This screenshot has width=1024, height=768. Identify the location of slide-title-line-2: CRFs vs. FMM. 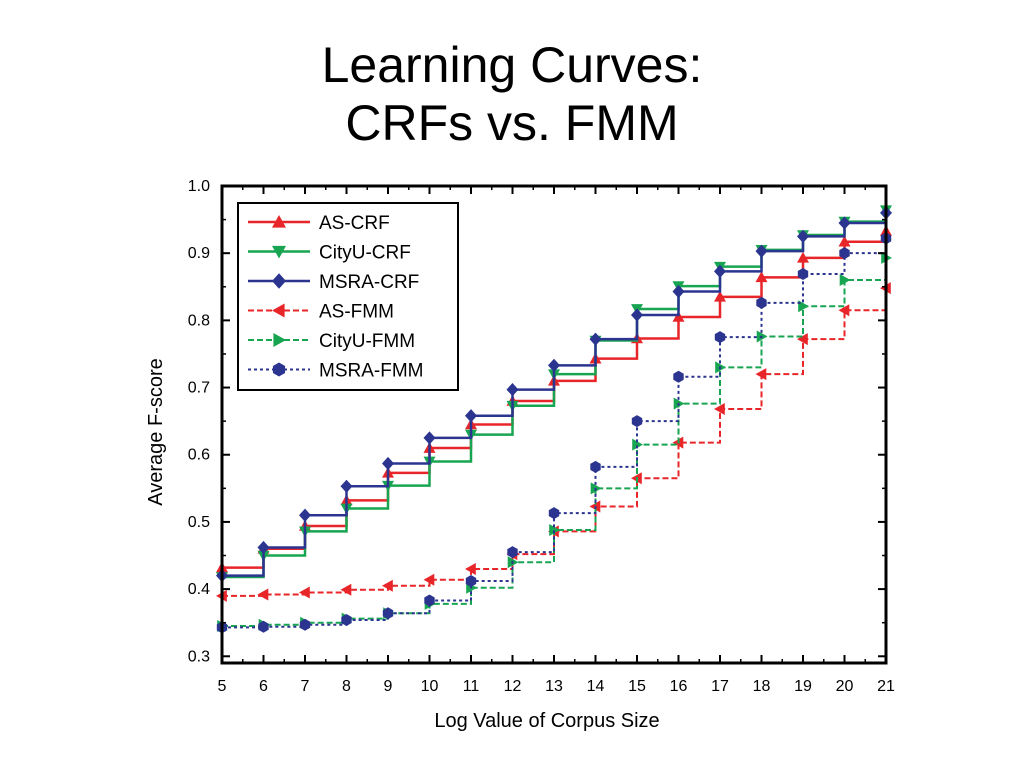
(512, 123).